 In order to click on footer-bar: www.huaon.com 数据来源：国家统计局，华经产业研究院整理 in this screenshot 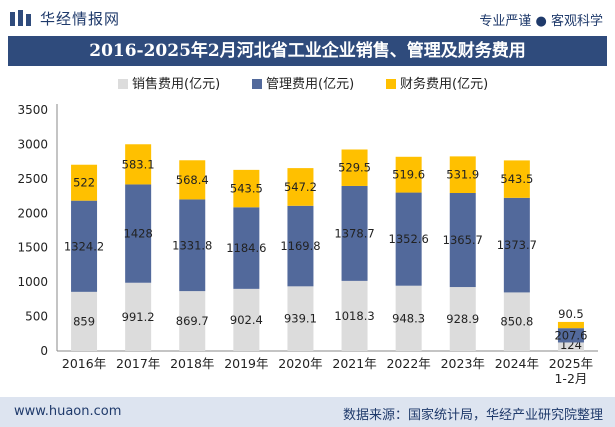, I will do `click(307, 412)`.